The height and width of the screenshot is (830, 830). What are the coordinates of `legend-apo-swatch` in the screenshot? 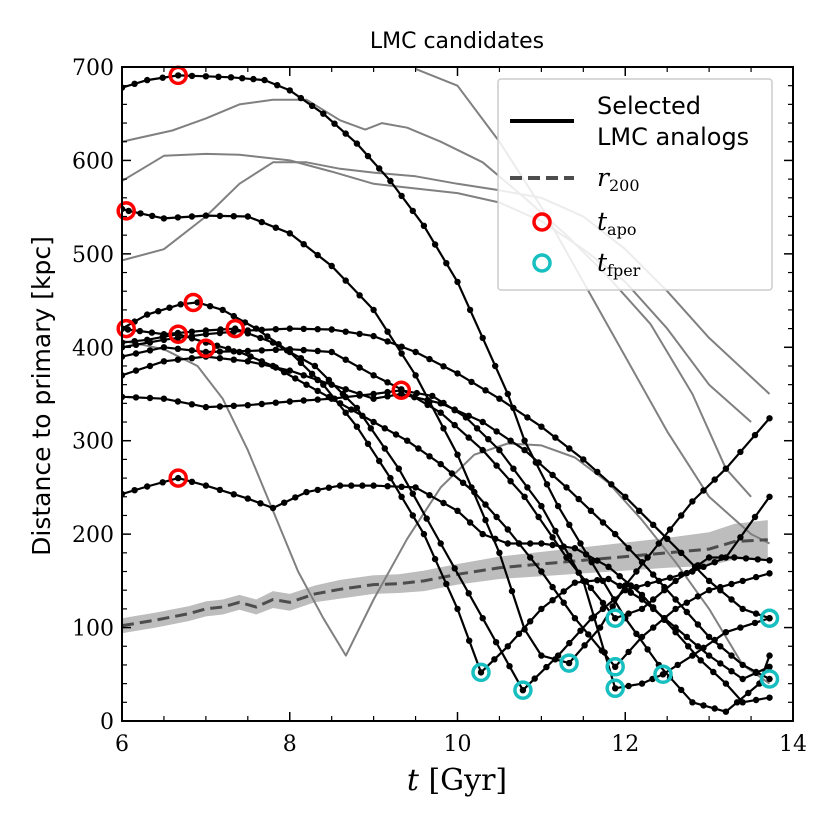 It's located at (542, 222).